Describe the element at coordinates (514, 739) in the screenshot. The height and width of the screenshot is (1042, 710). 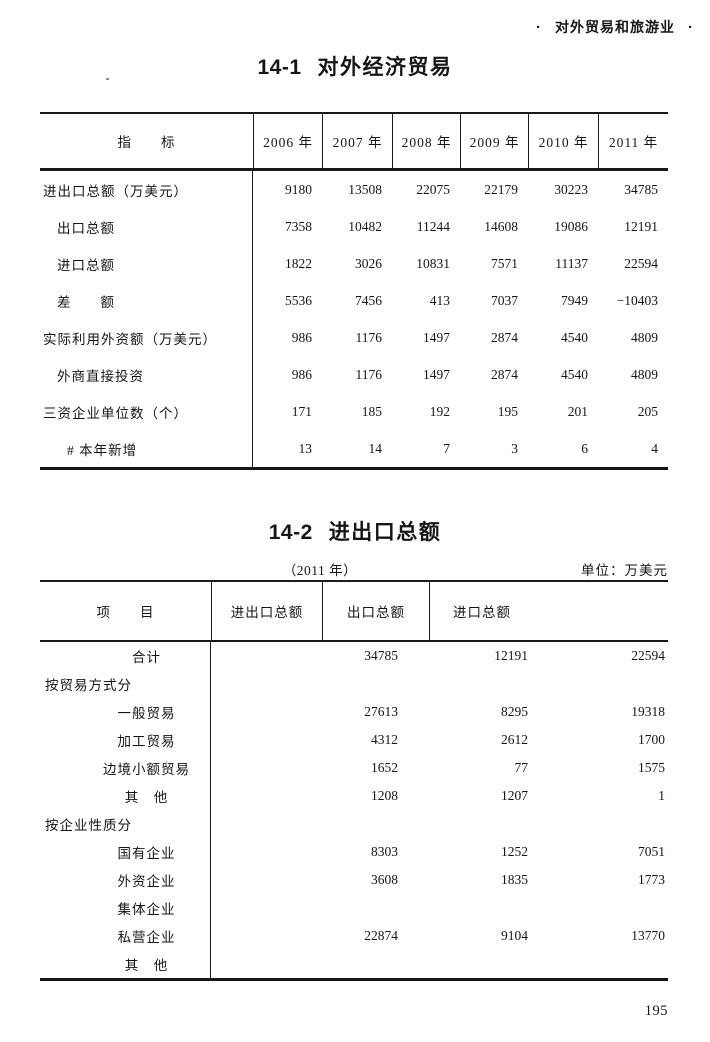
I see `cell-value: 2612` at that location.